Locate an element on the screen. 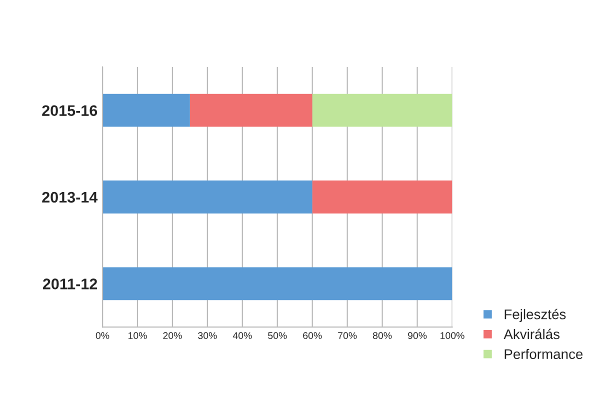 Image resolution: width=603 pixels, height=394 pixels. x-tick-label: 70% is located at coordinates (347, 336).